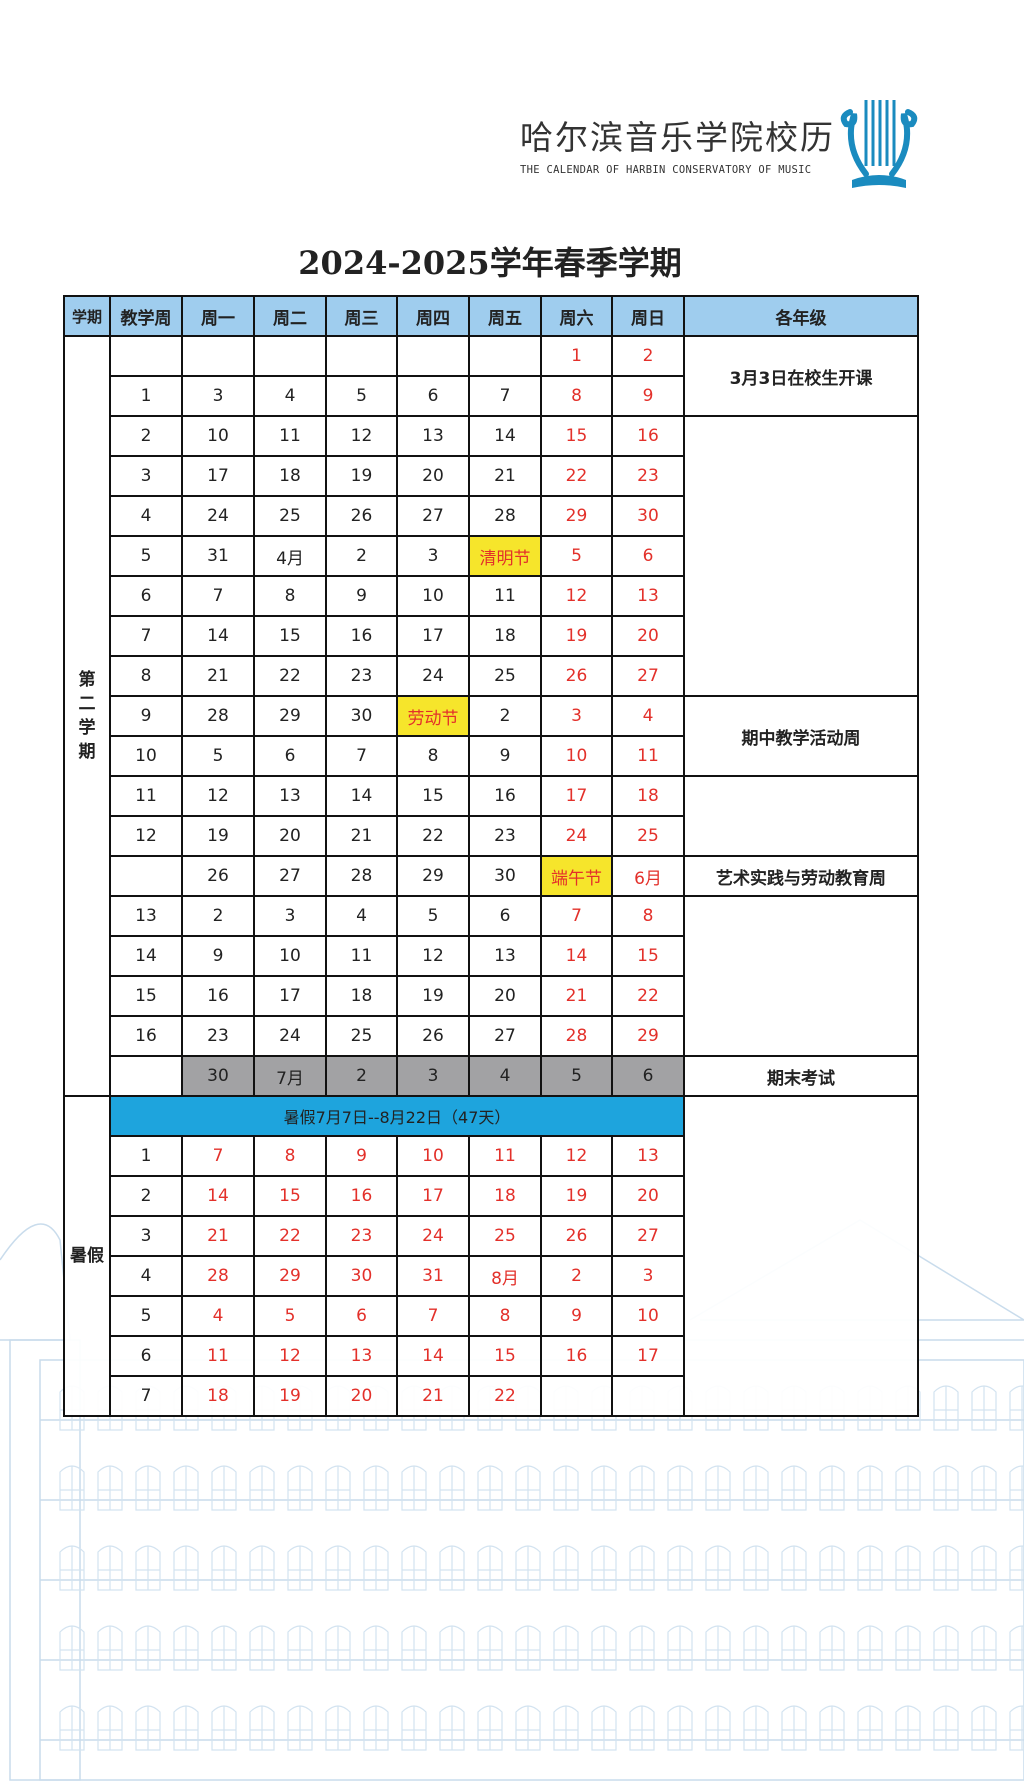 This screenshot has height=1785, width=1024. I want to click on page-title: 2024-2025学年春季学期, so click(490, 263).